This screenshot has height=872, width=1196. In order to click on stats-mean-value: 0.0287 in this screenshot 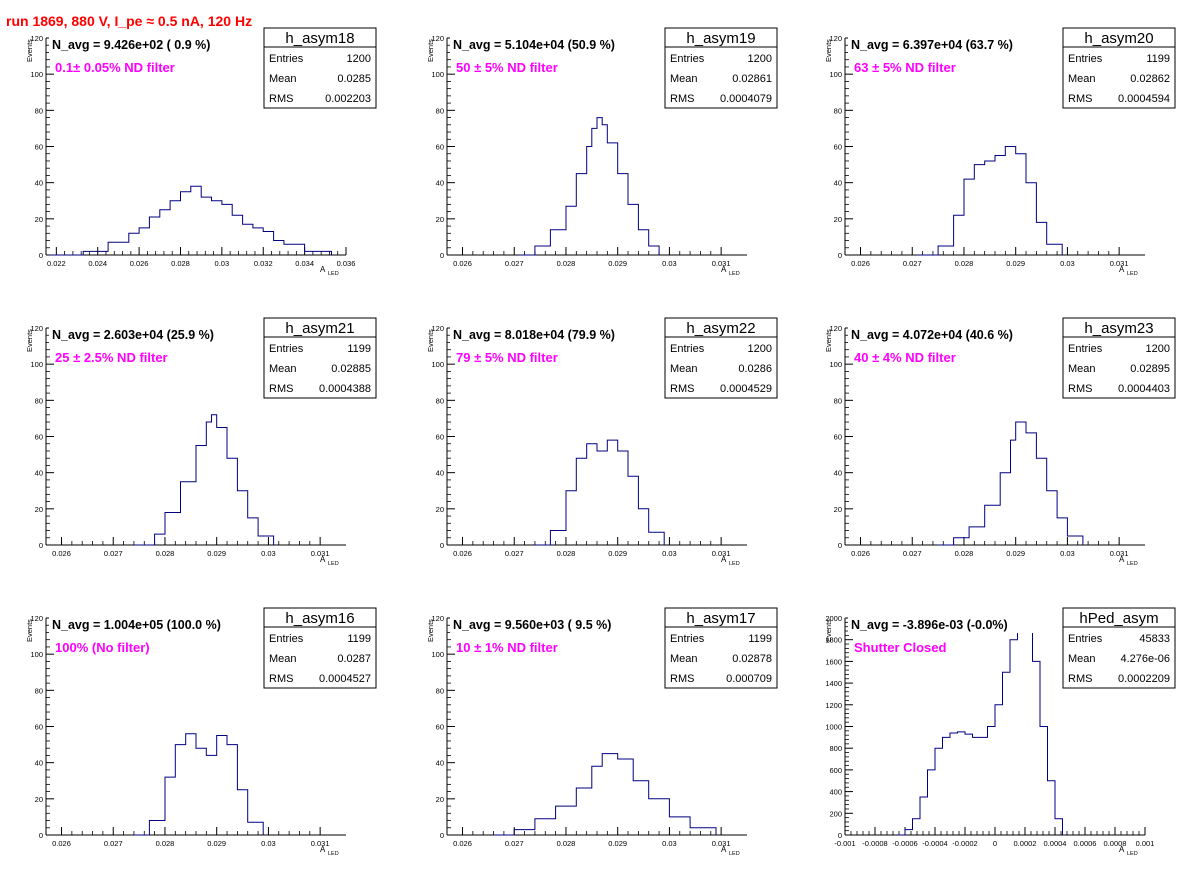, I will do `click(354, 659)`.